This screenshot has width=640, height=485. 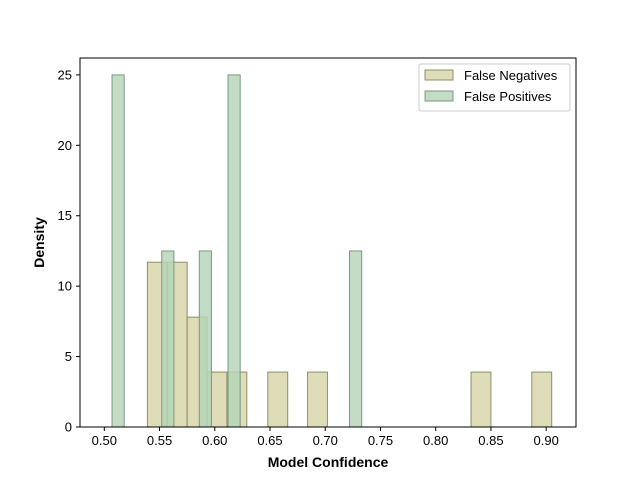 I want to click on x-tick-label: 0.75, so click(x=380, y=440).